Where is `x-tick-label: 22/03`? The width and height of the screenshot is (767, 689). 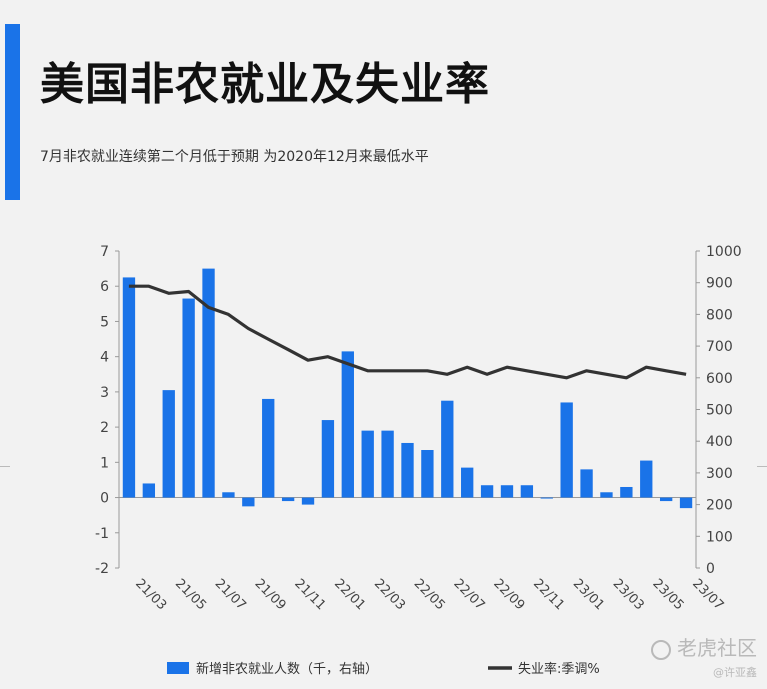
x-tick-label: 22/03 is located at coordinates (389, 594).